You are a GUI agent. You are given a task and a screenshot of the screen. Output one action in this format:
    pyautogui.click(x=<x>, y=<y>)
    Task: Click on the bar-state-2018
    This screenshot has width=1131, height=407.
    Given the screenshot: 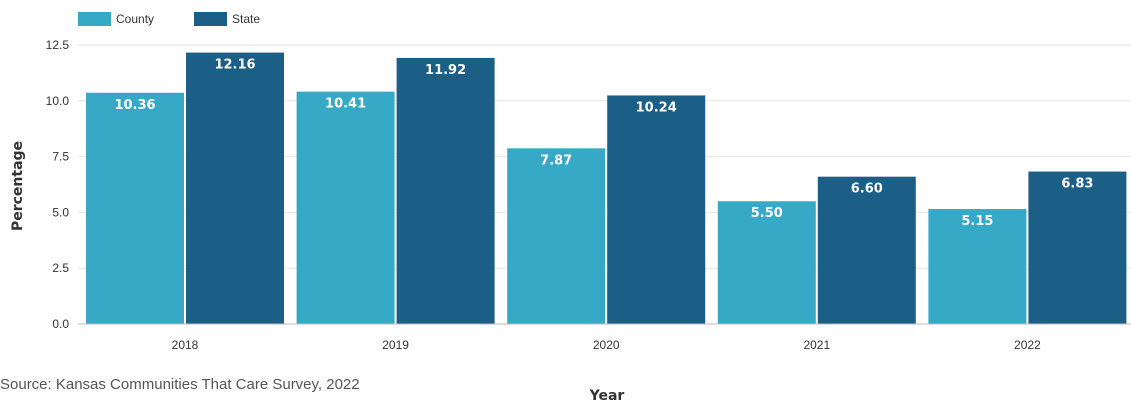 What is the action you would take?
    pyautogui.click(x=235, y=188)
    